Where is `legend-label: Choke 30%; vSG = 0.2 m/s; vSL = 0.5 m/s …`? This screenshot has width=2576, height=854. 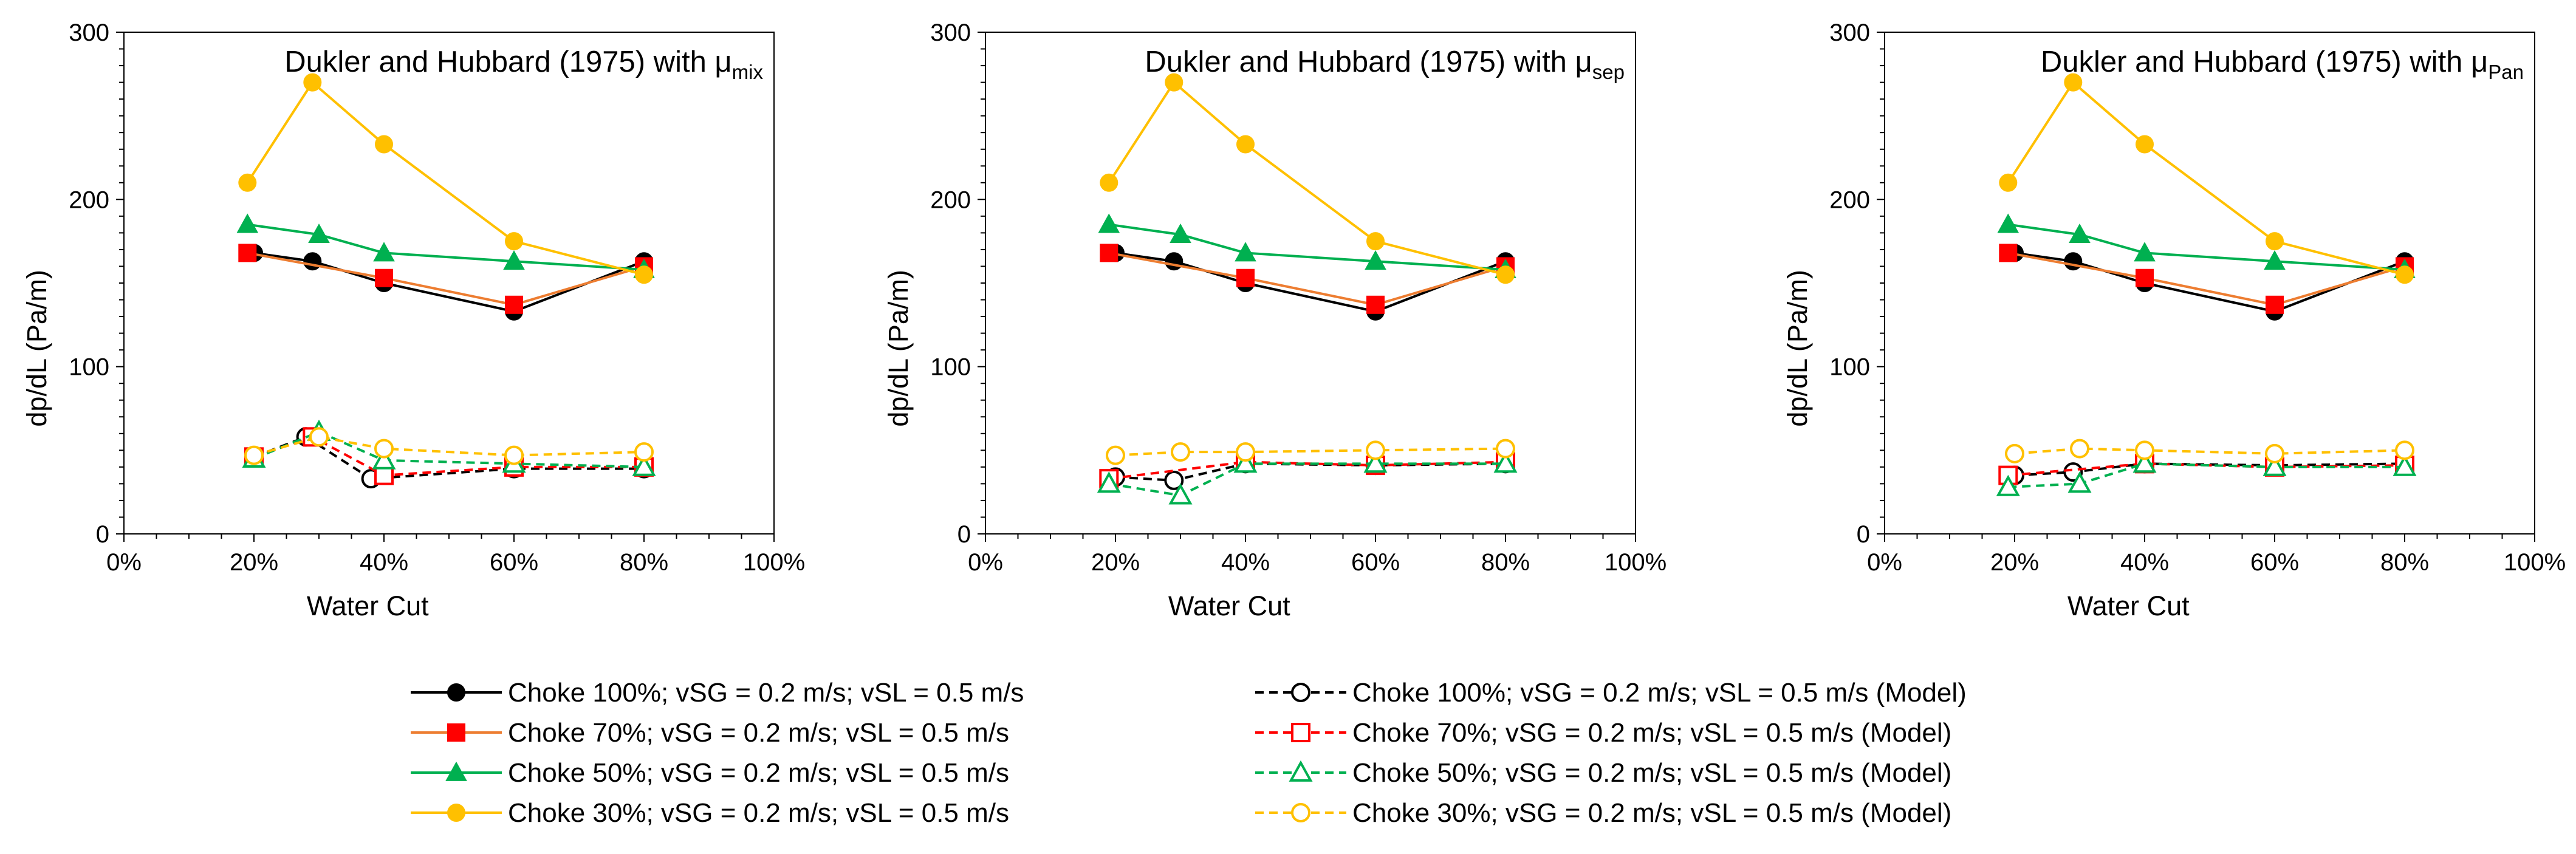 legend-label: Choke 30%; vSG = 0.2 m/s; vSL = 0.5 m/s … is located at coordinates (1651, 813).